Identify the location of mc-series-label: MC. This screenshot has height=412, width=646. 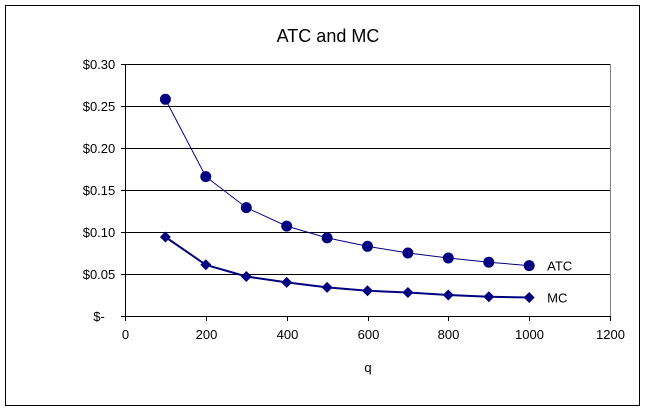
(557, 298).